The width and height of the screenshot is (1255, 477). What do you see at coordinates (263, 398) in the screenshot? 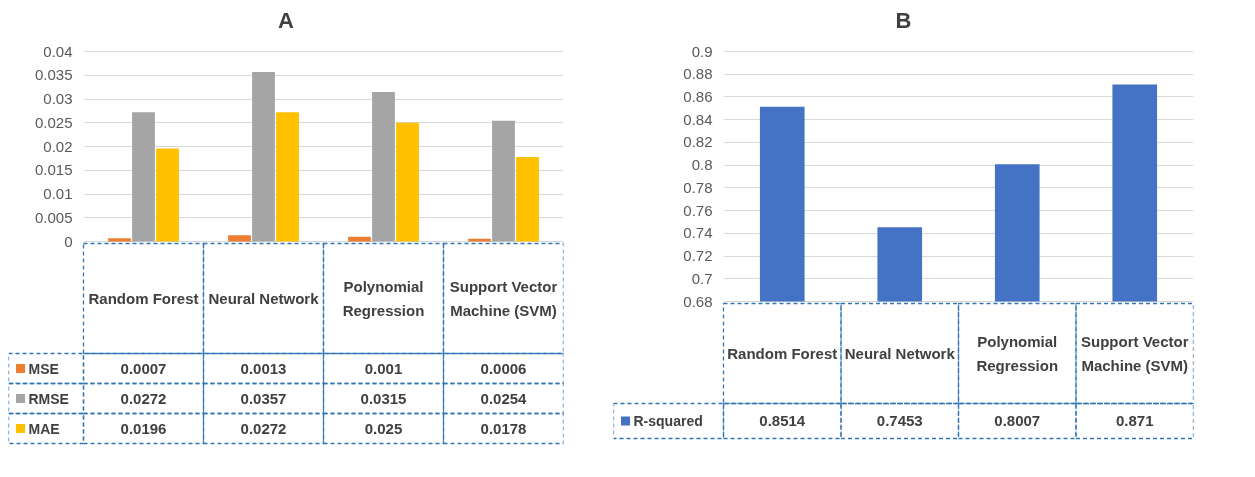
I see `data-label: 0.0357` at bounding box center [263, 398].